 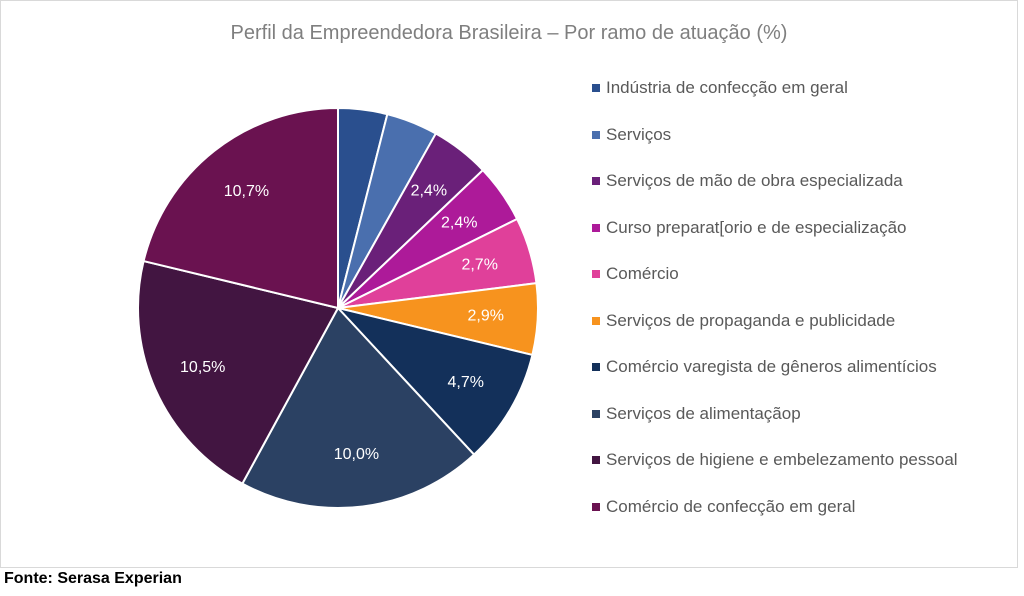 What do you see at coordinates (202, 367) in the screenshot?
I see `data-label: 10,5%` at bounding box center [202, 367].